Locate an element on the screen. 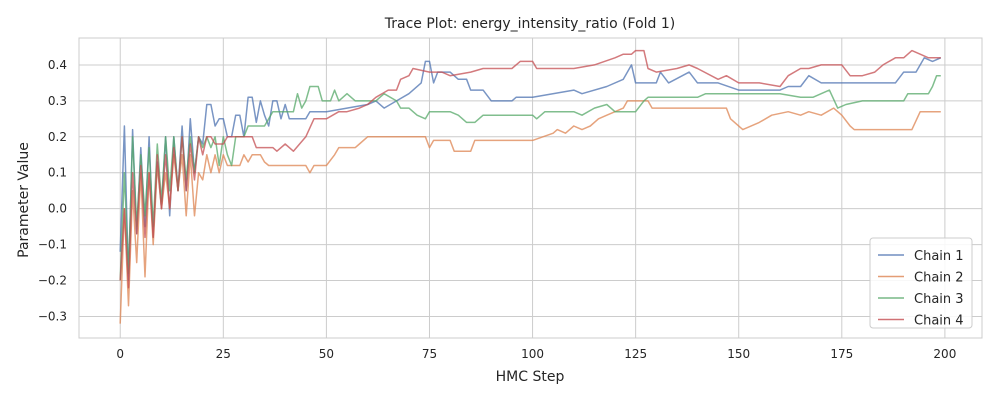  y-tick-label: 0.1 is located at coordinates (57, 173).